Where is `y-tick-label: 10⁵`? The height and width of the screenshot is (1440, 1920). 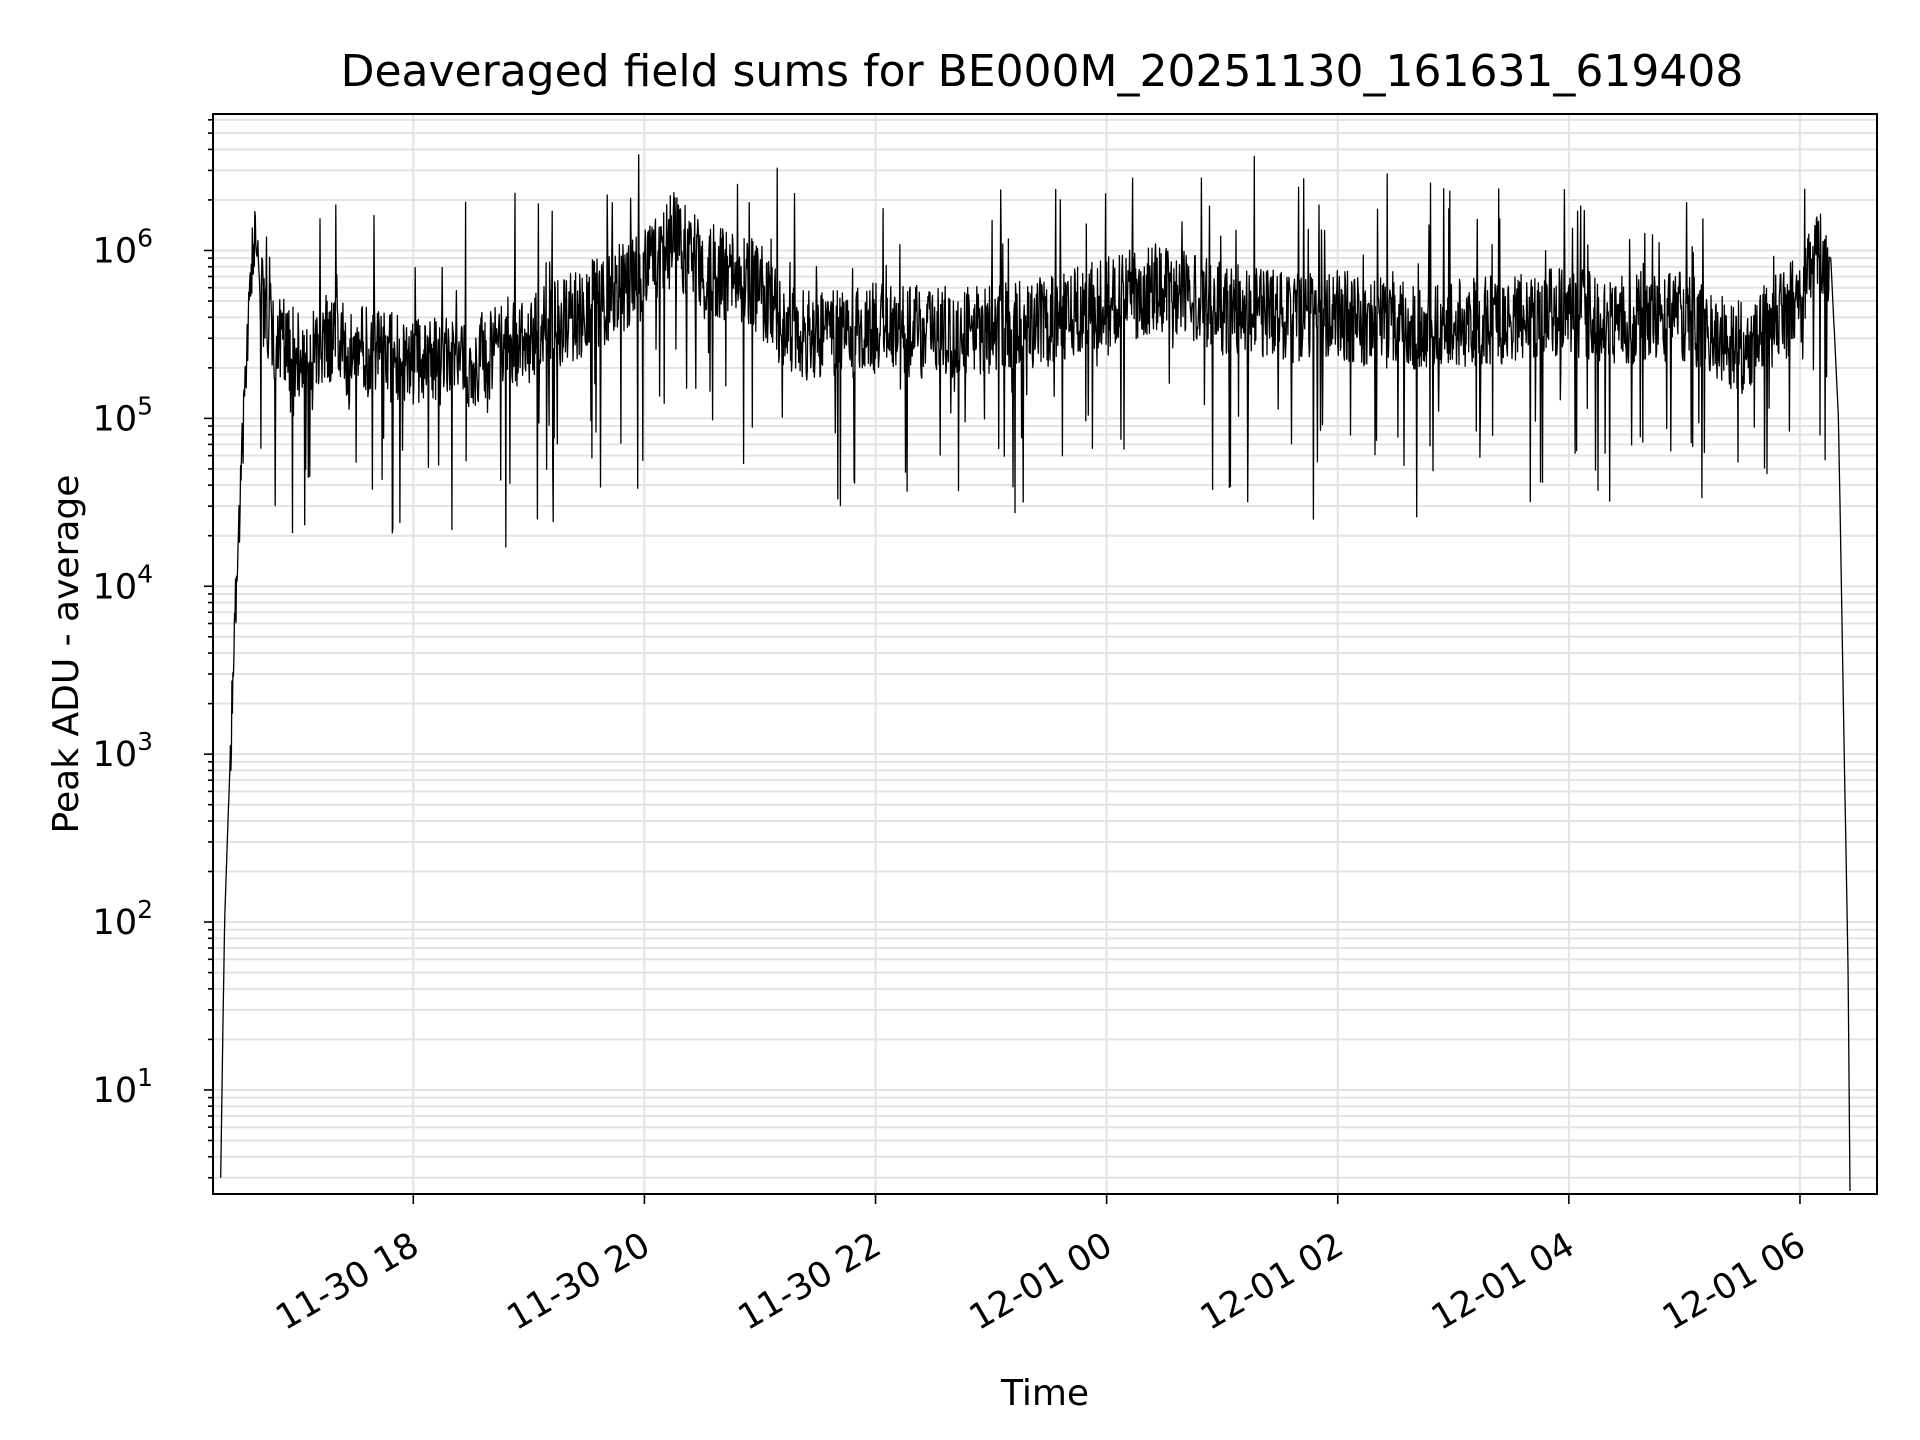
y-tick-label: 10⁵ is located at coordinates (123, 415).